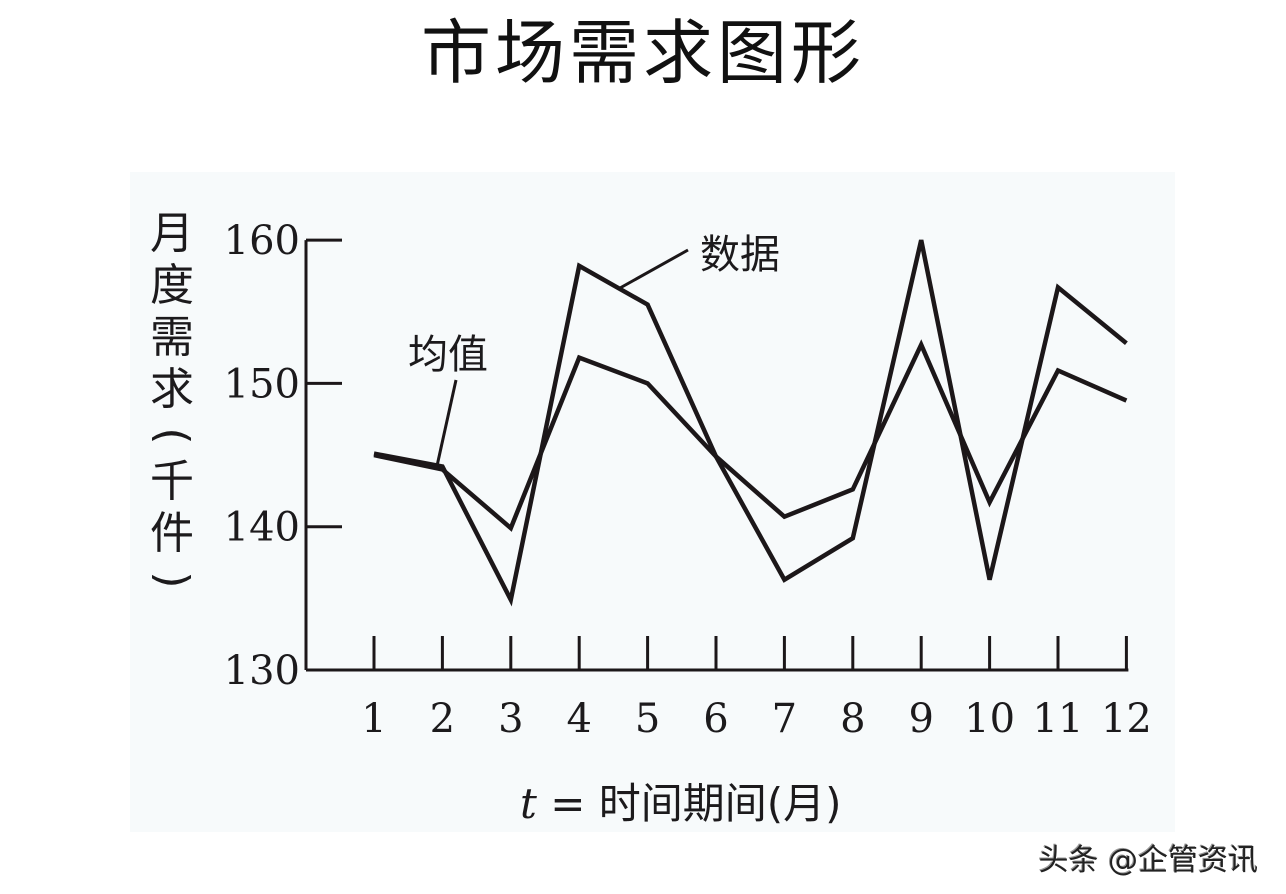 The width and height of the screenshot is (1286, 894). I want to click on x-tick-label: 2, so click(442, 719).